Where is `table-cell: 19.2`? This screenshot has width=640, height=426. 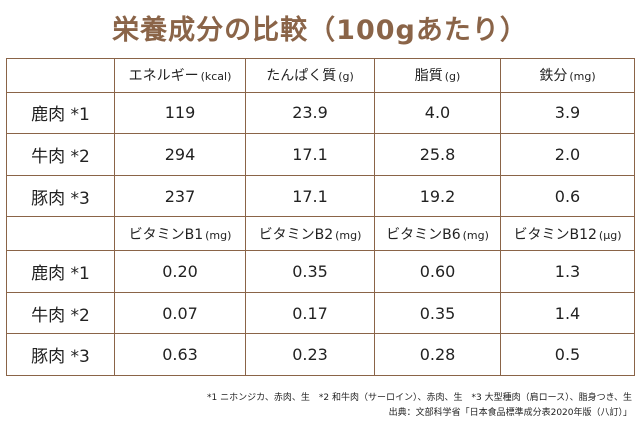 table-cell: 19.2 is located at coordinates (437, 196).